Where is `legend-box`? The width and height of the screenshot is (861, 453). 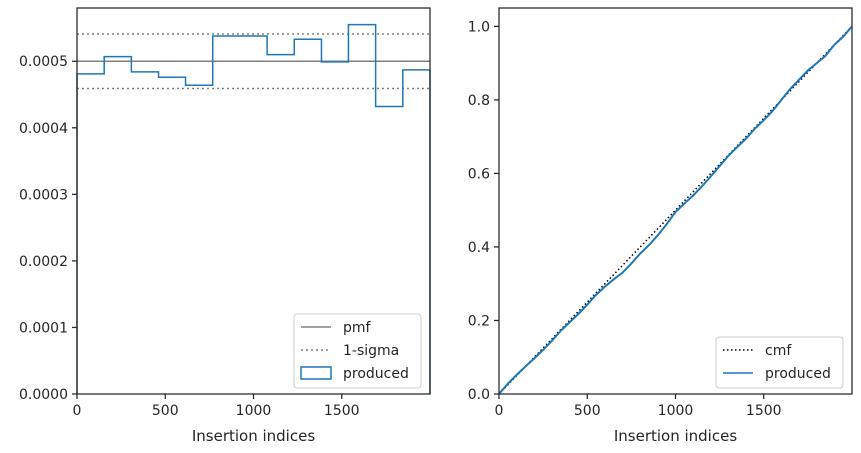 legend-box is located at coordinates (357, 351).